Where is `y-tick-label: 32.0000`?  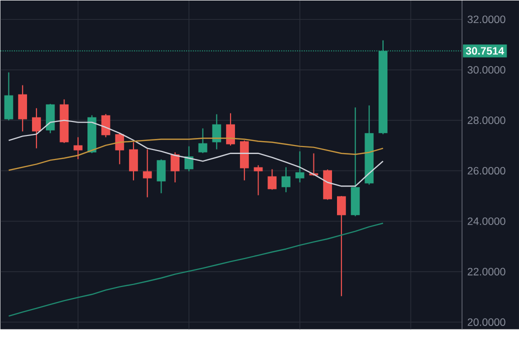 y-tick-label: 32.0000 is located at coordinates (487, 20).